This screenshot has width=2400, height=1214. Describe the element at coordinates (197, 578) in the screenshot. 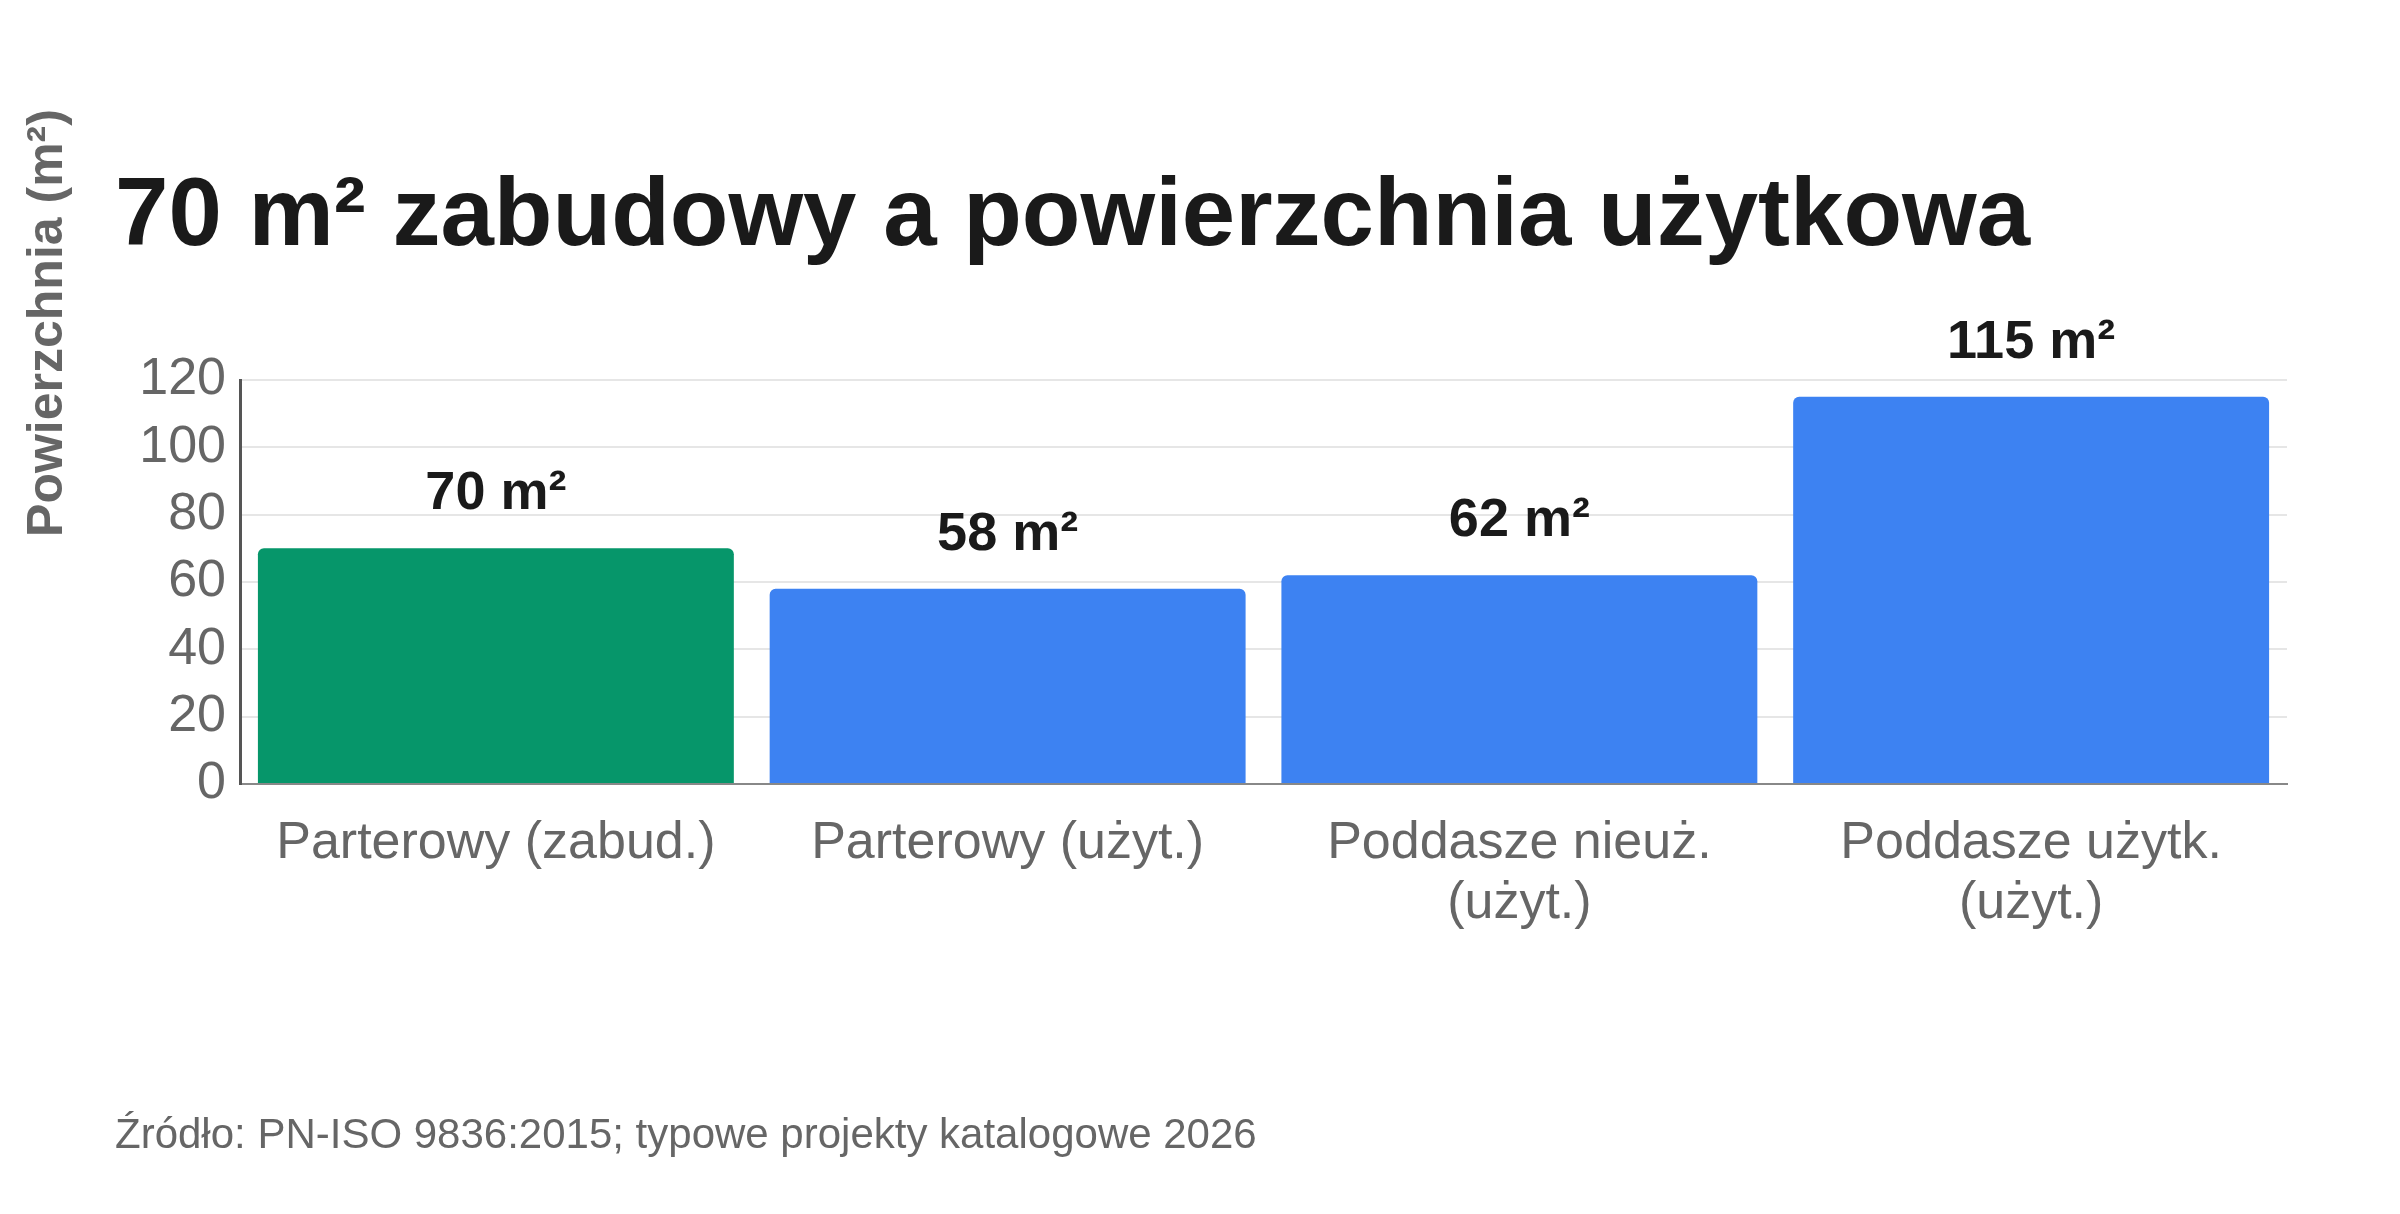

I see `y-tick-label: 60` at that location.